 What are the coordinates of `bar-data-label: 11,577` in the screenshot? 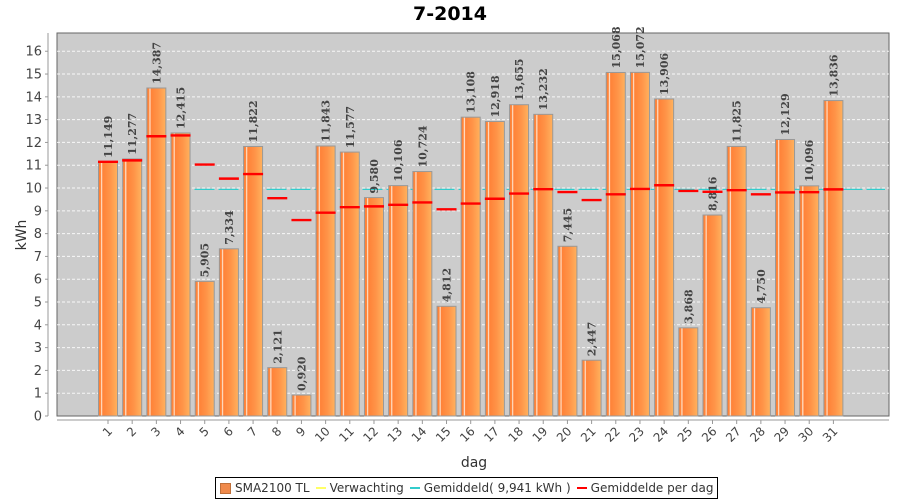 It's located at (350, 127).